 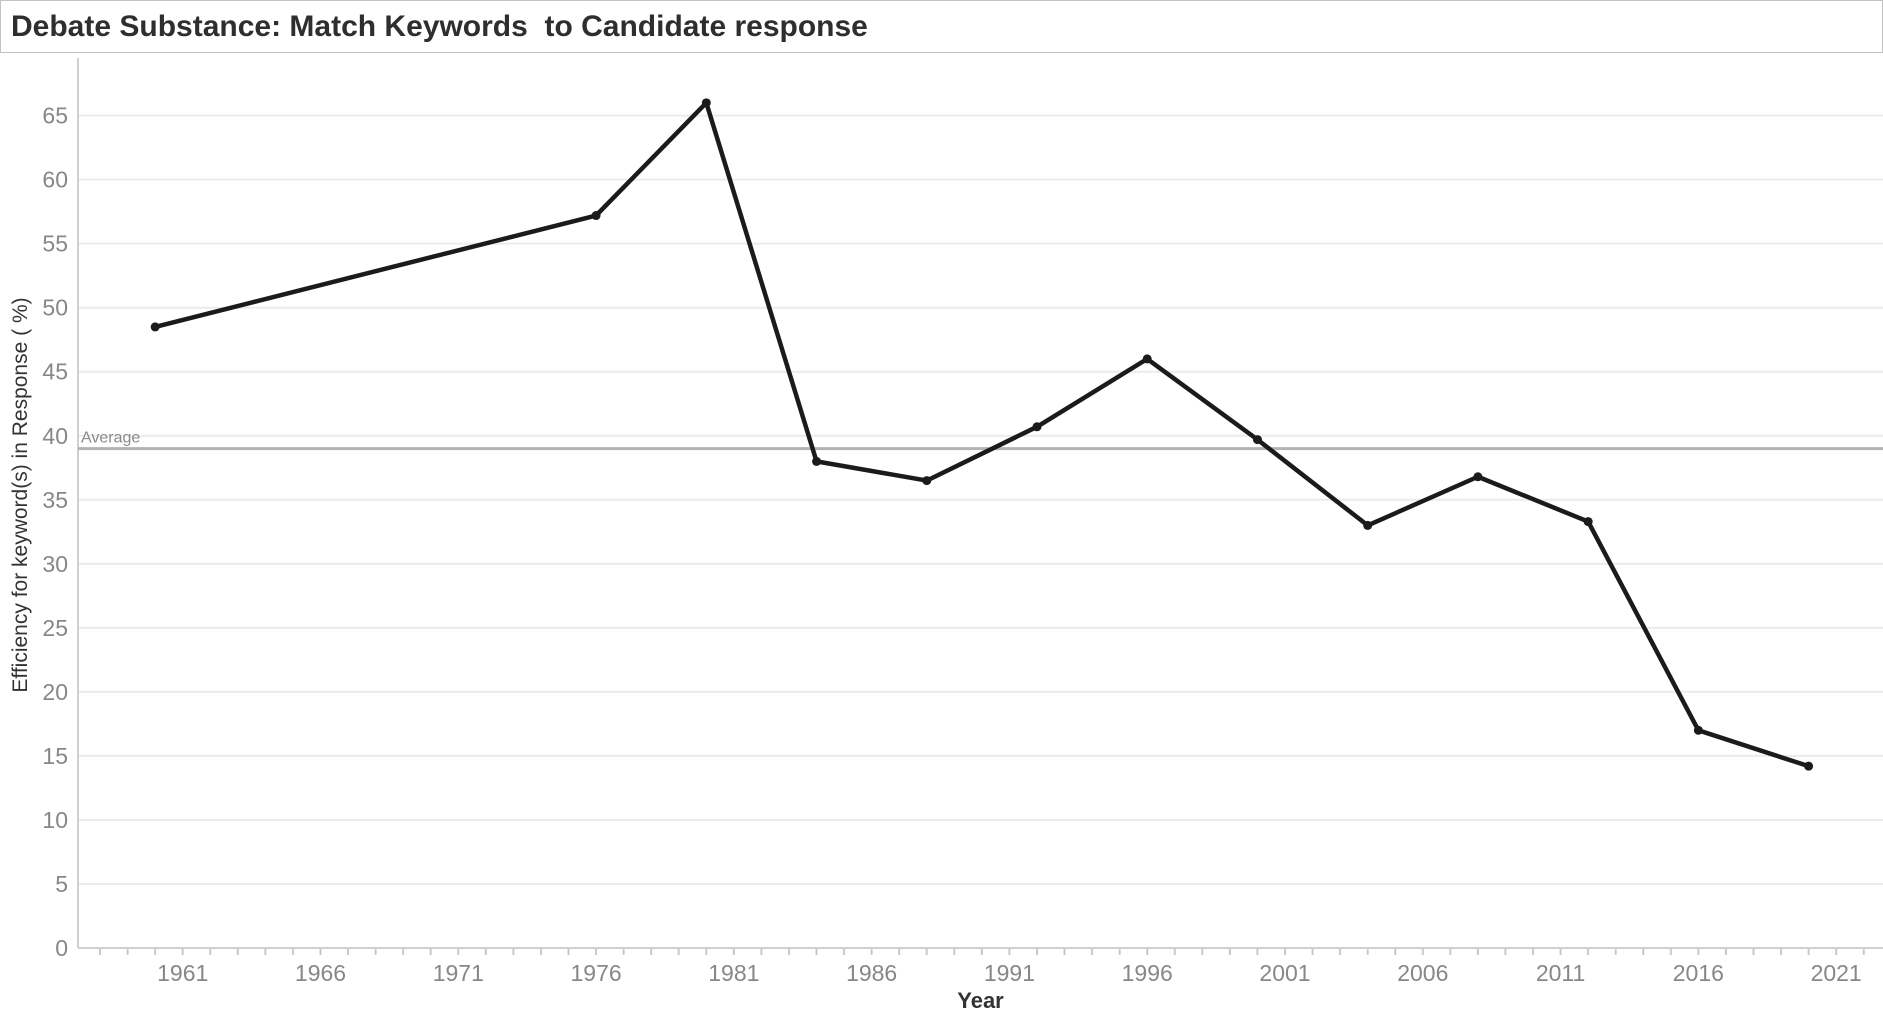 What do you see at coordinates (55, 308) in the screenshot?
I see `y-tick-label: 50` at bounding box center [55, 308].